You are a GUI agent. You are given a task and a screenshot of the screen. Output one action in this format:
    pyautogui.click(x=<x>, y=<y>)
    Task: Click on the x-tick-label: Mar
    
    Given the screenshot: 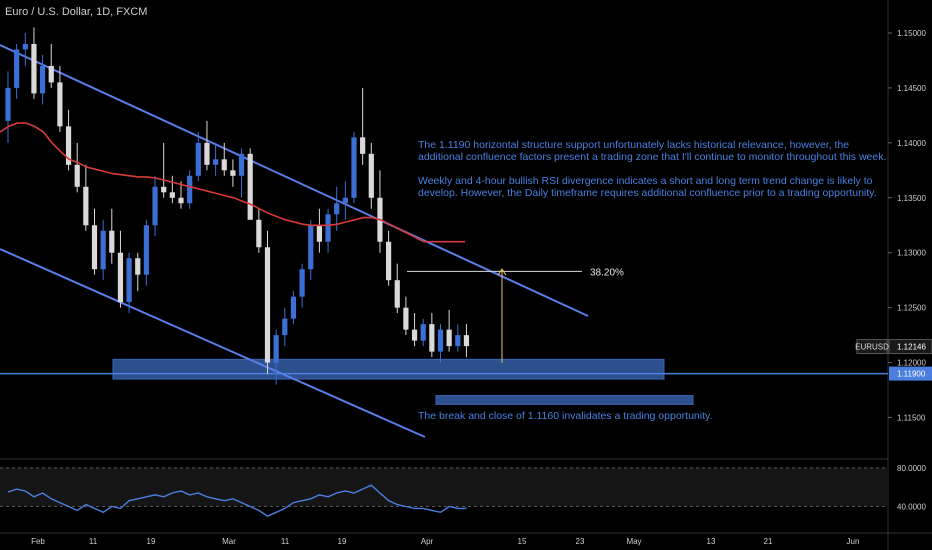 What is the action you would take?
    pyautogui.click(x=229, y=541)
    